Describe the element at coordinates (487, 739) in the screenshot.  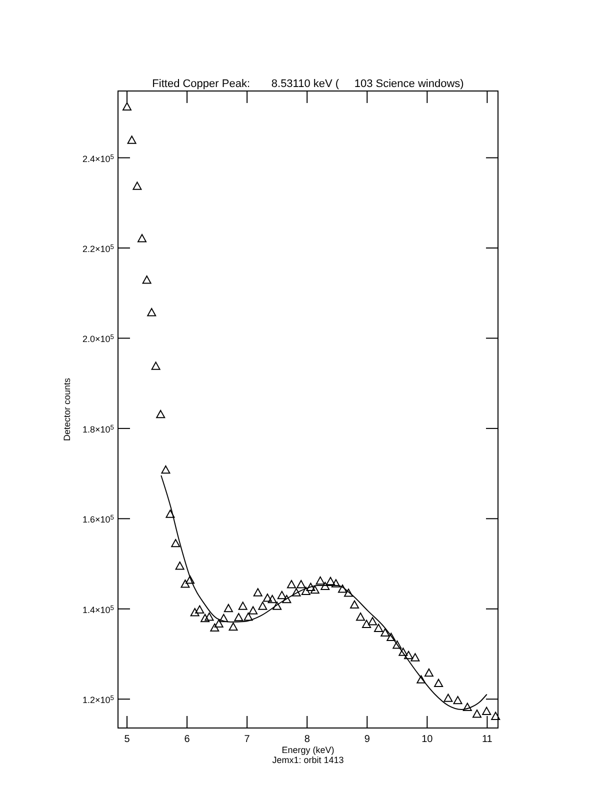
I see `x-tick-label: 11` at that location.